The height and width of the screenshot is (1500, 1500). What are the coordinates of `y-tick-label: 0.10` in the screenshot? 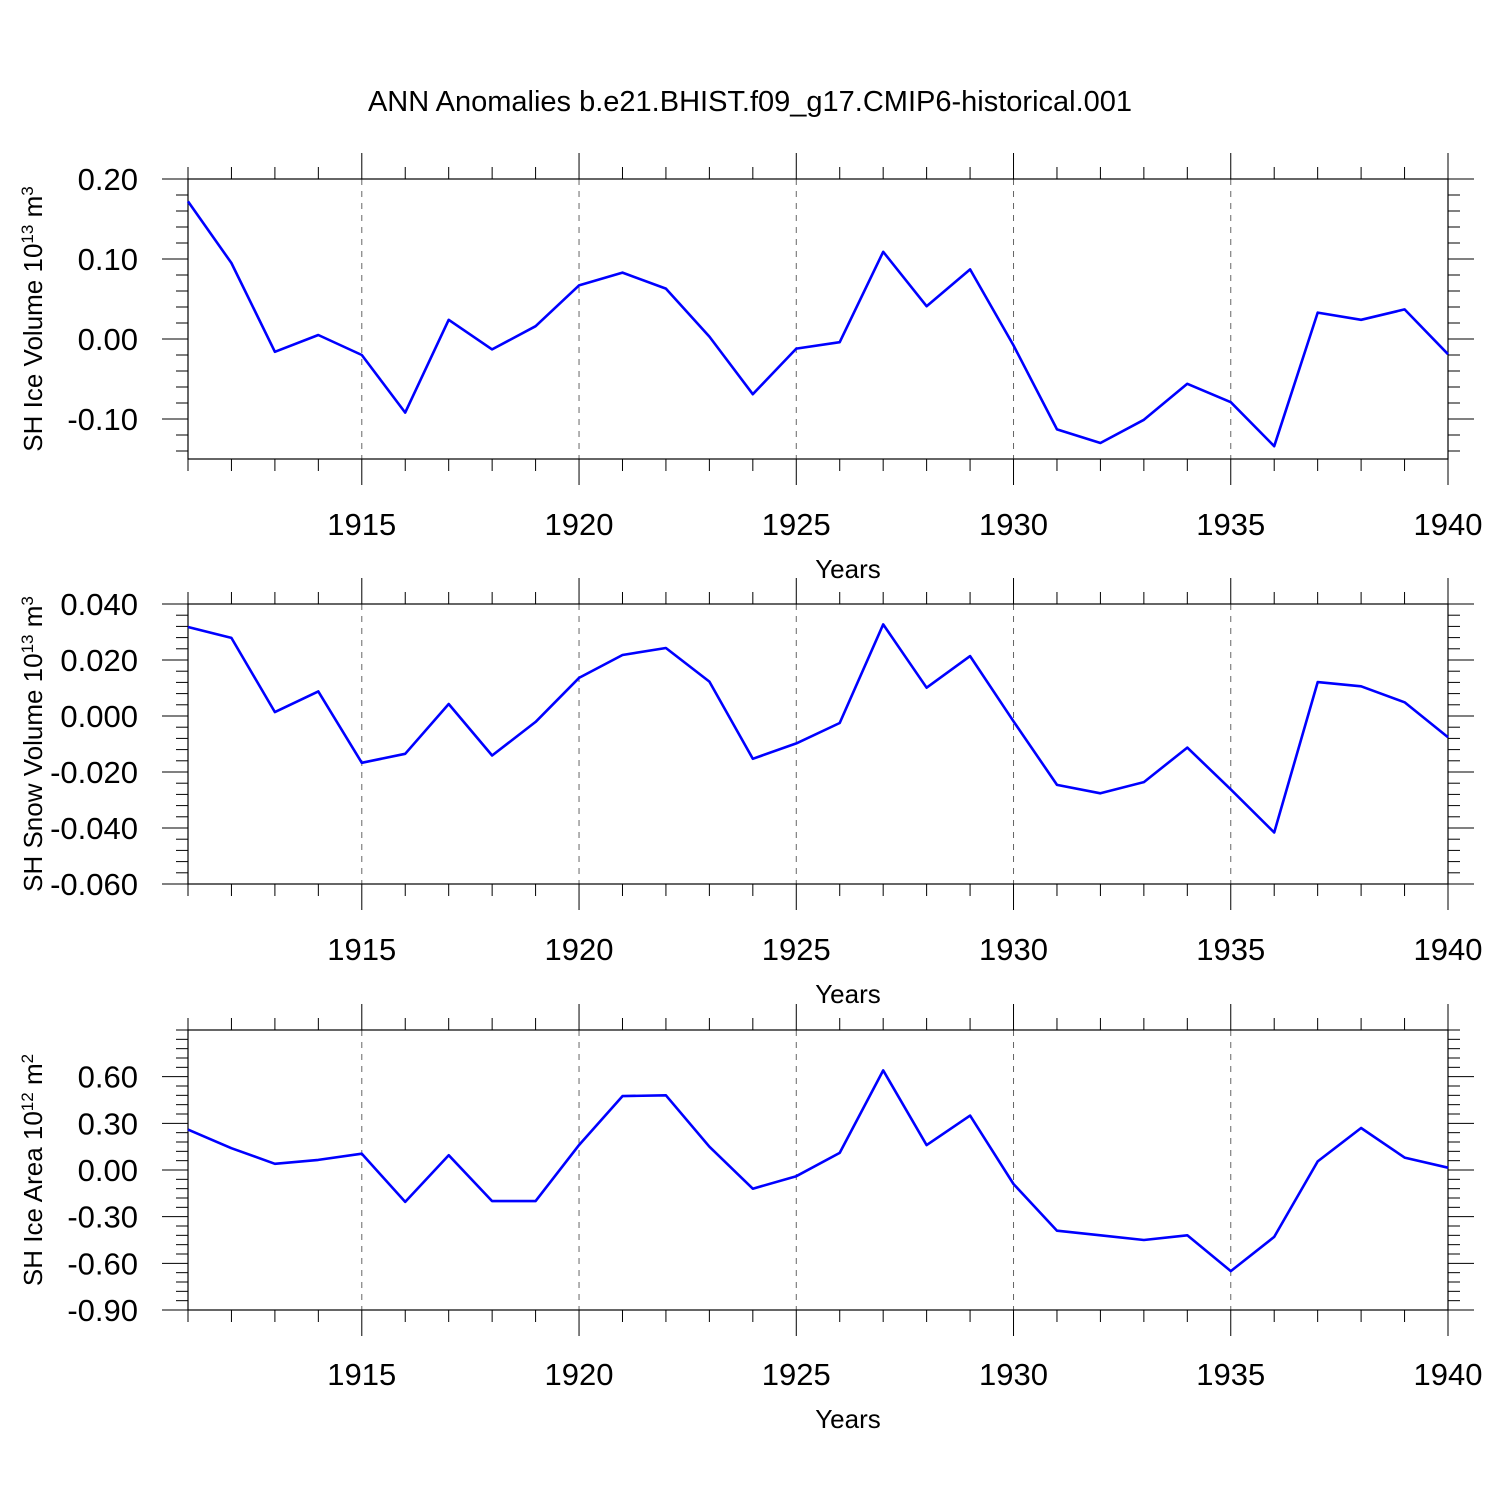 It's located at (108, 259).